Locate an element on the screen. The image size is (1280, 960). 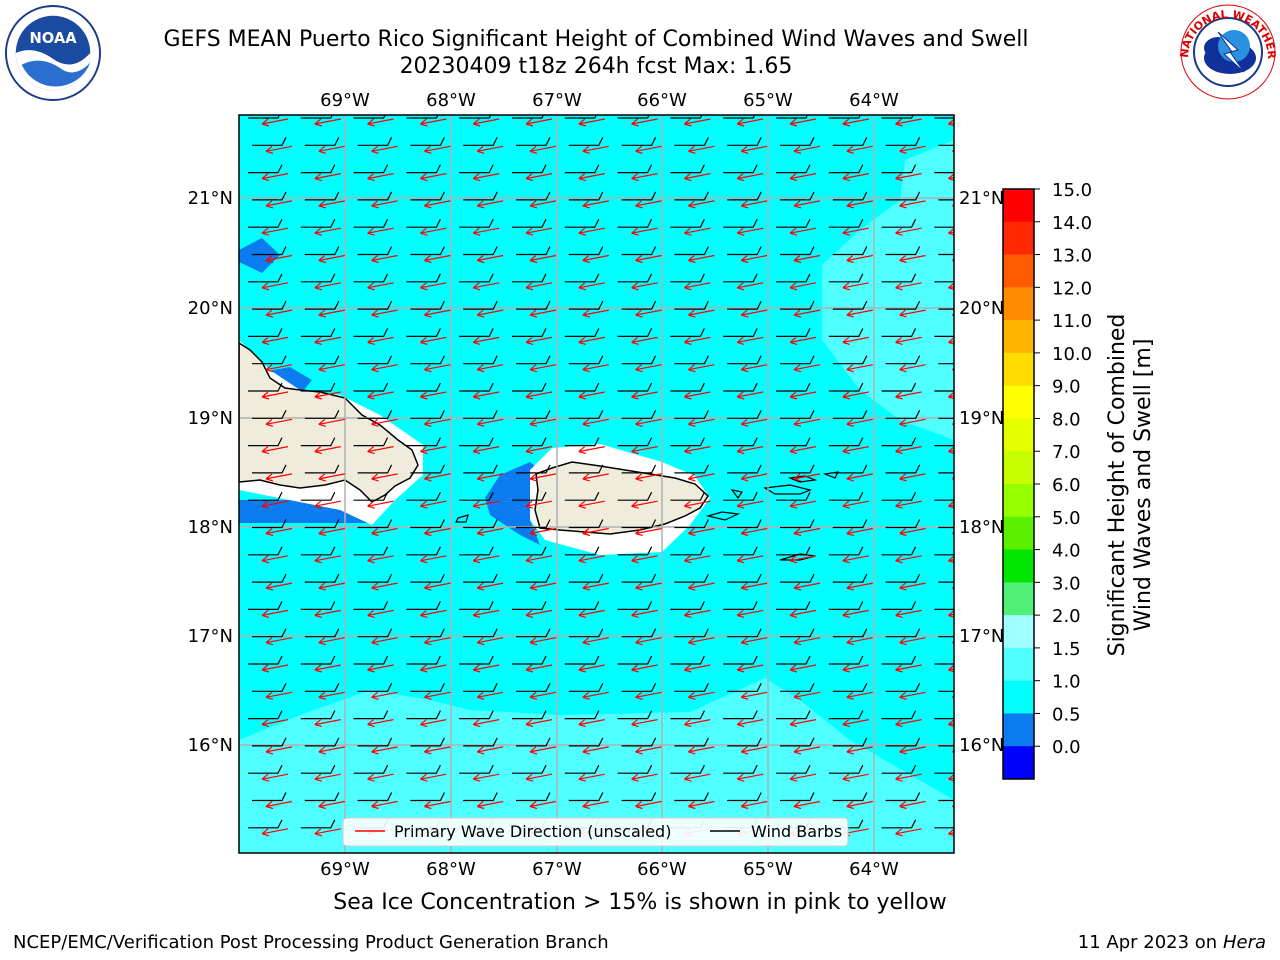
lon-label: 68°W is located at coordinates (451, 869).